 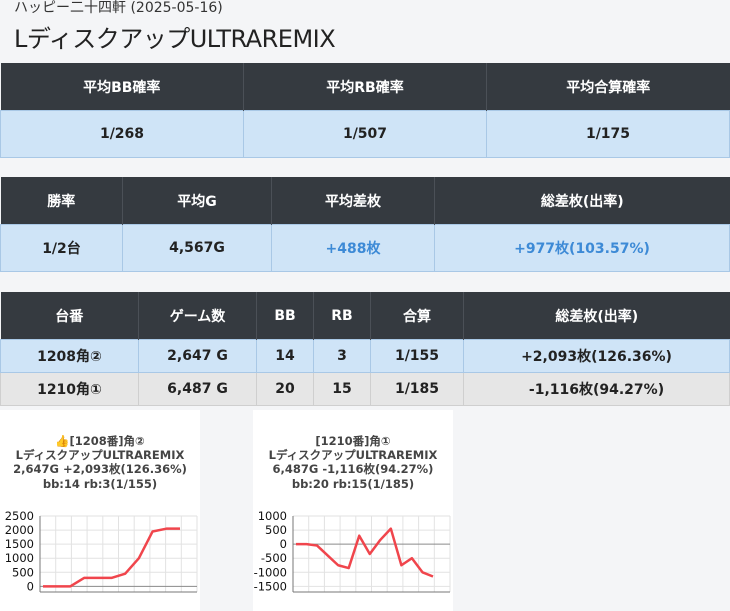 What do you see at coordinates (100, 441) in the screenshot?
I see `card-machine-label: 👍[1208番]角②` at bounding box center [100, 441].